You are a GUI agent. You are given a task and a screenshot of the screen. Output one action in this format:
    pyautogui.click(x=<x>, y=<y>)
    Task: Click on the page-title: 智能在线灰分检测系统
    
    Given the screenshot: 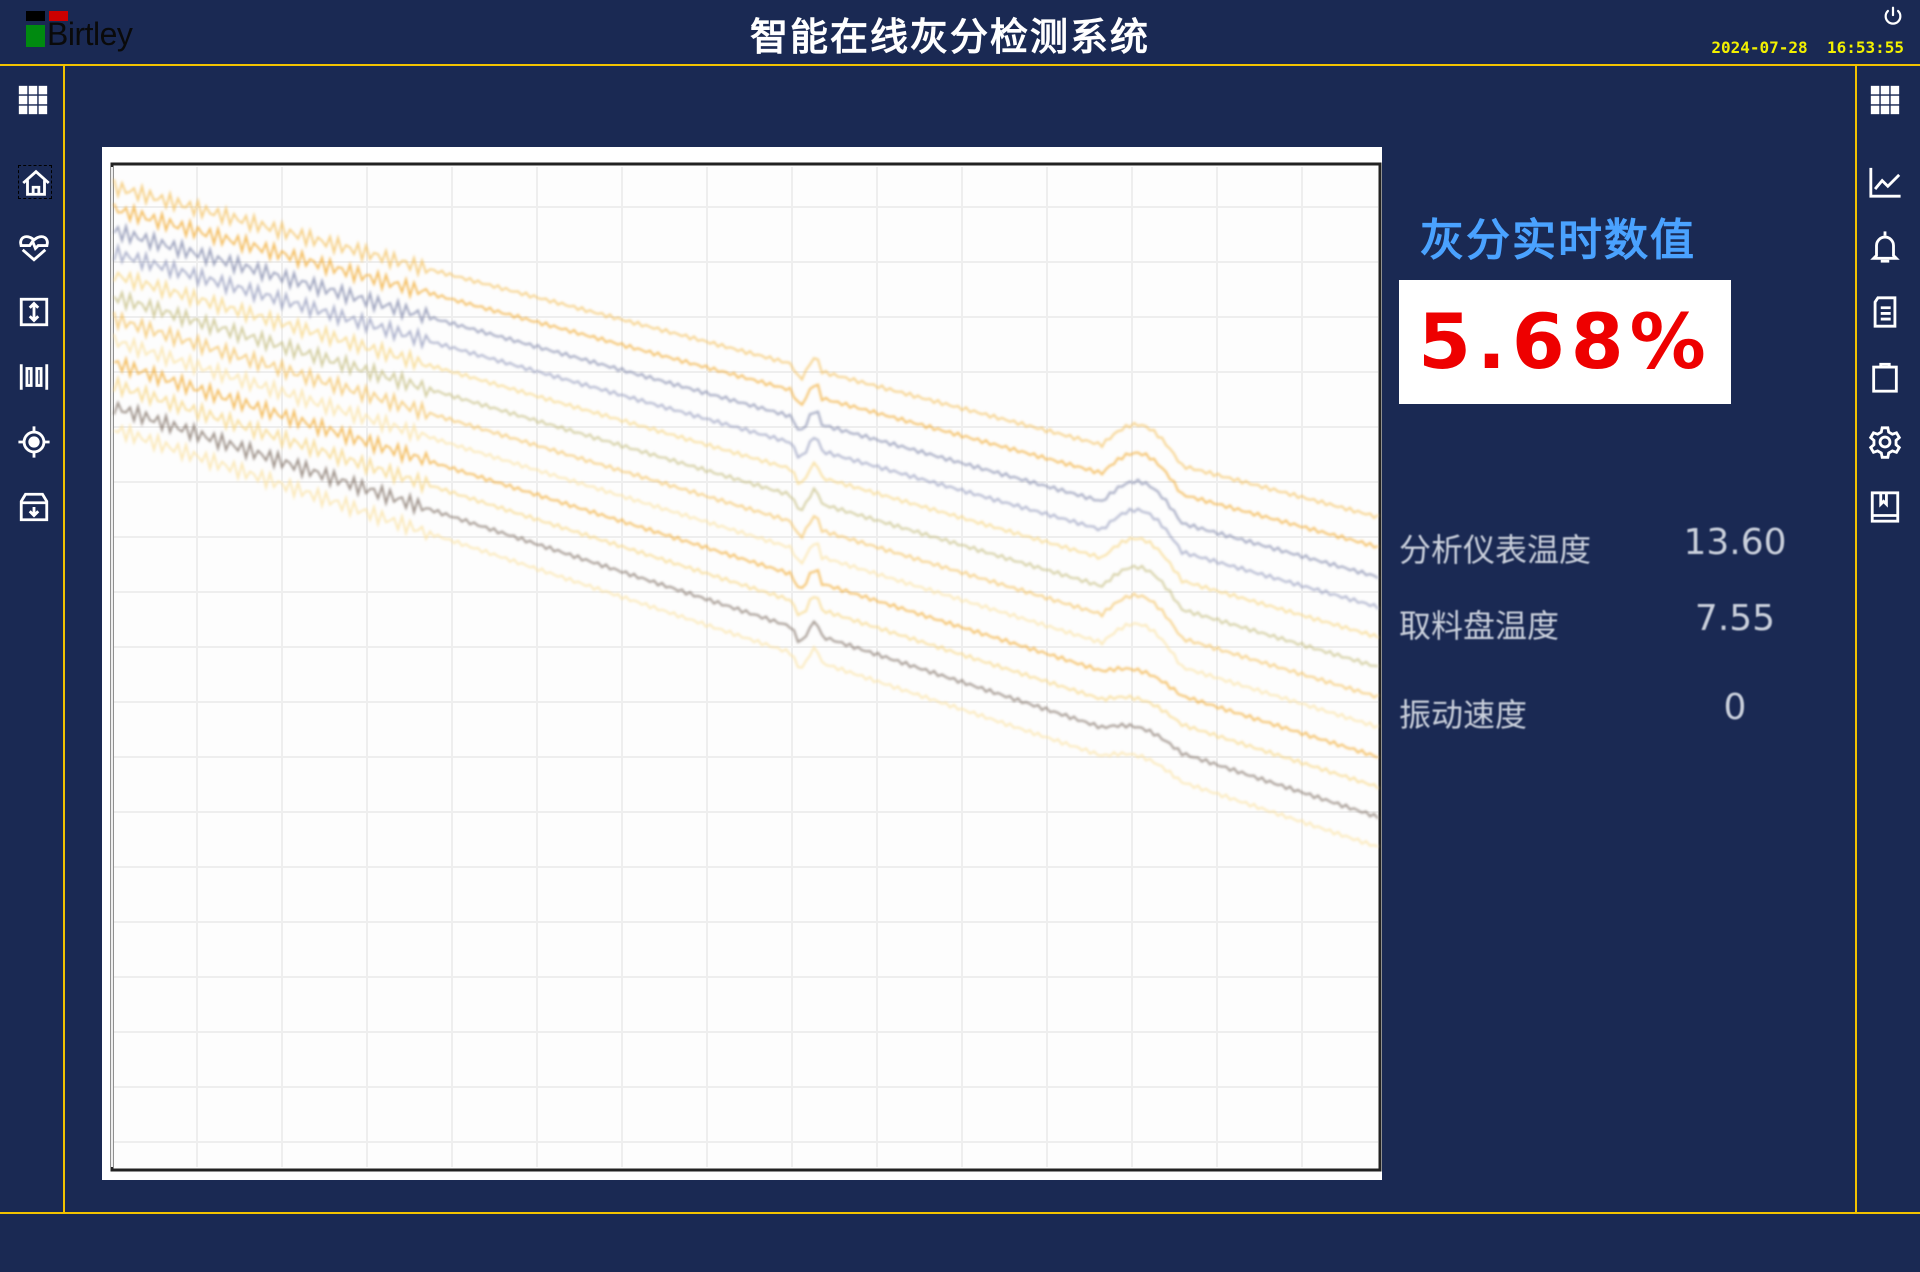 What is the action you would take?
    pyautogui.click(x=949, y=37)
    